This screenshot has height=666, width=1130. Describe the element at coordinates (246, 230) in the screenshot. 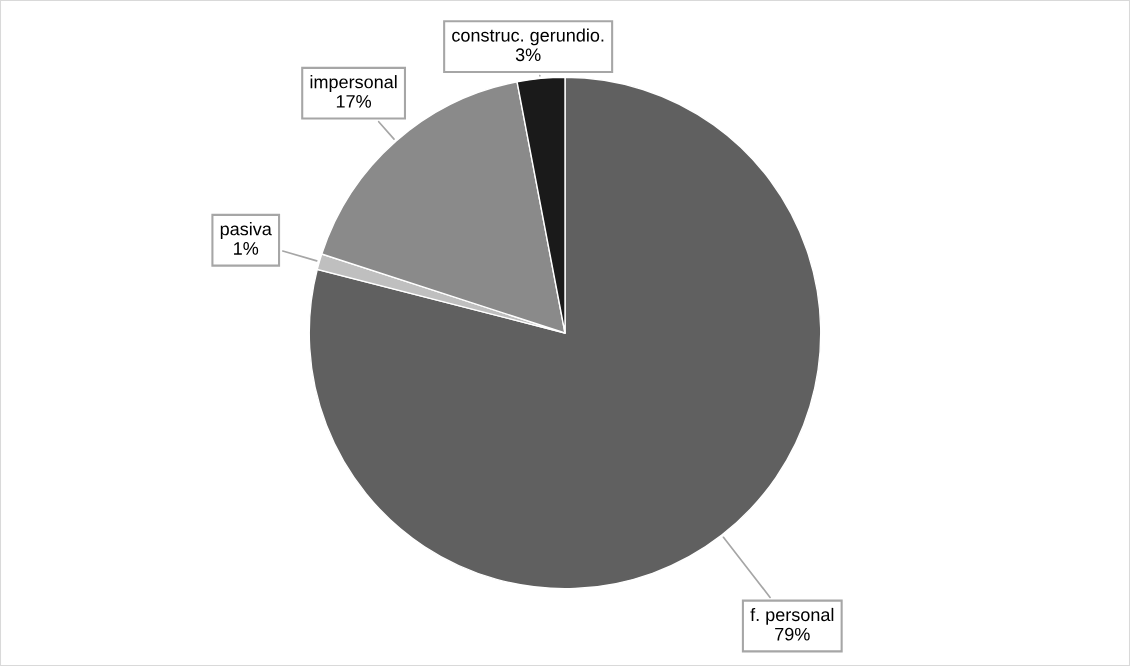

I see `slice-label: pasiva` at that location.